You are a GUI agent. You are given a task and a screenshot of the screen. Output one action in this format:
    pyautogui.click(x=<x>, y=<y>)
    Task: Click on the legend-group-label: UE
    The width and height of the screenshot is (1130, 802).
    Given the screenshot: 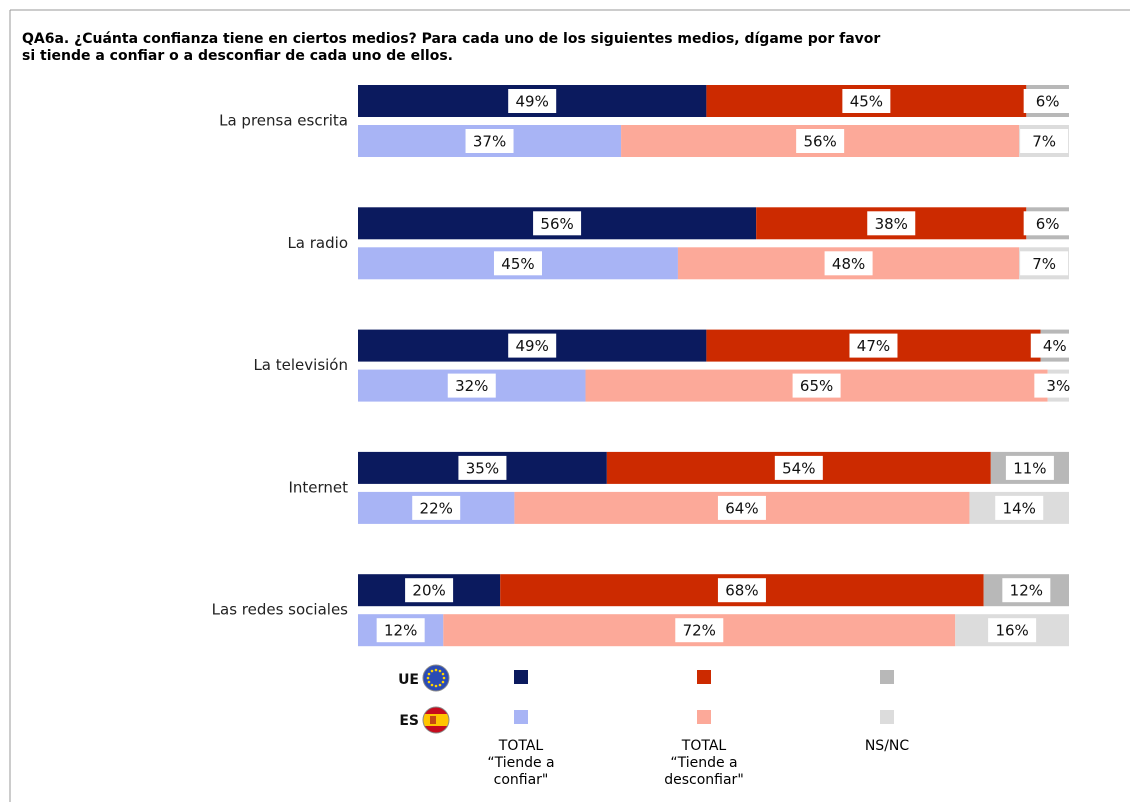 What is the action you would take?
    pyautogui.click(x=408, y=680)
    